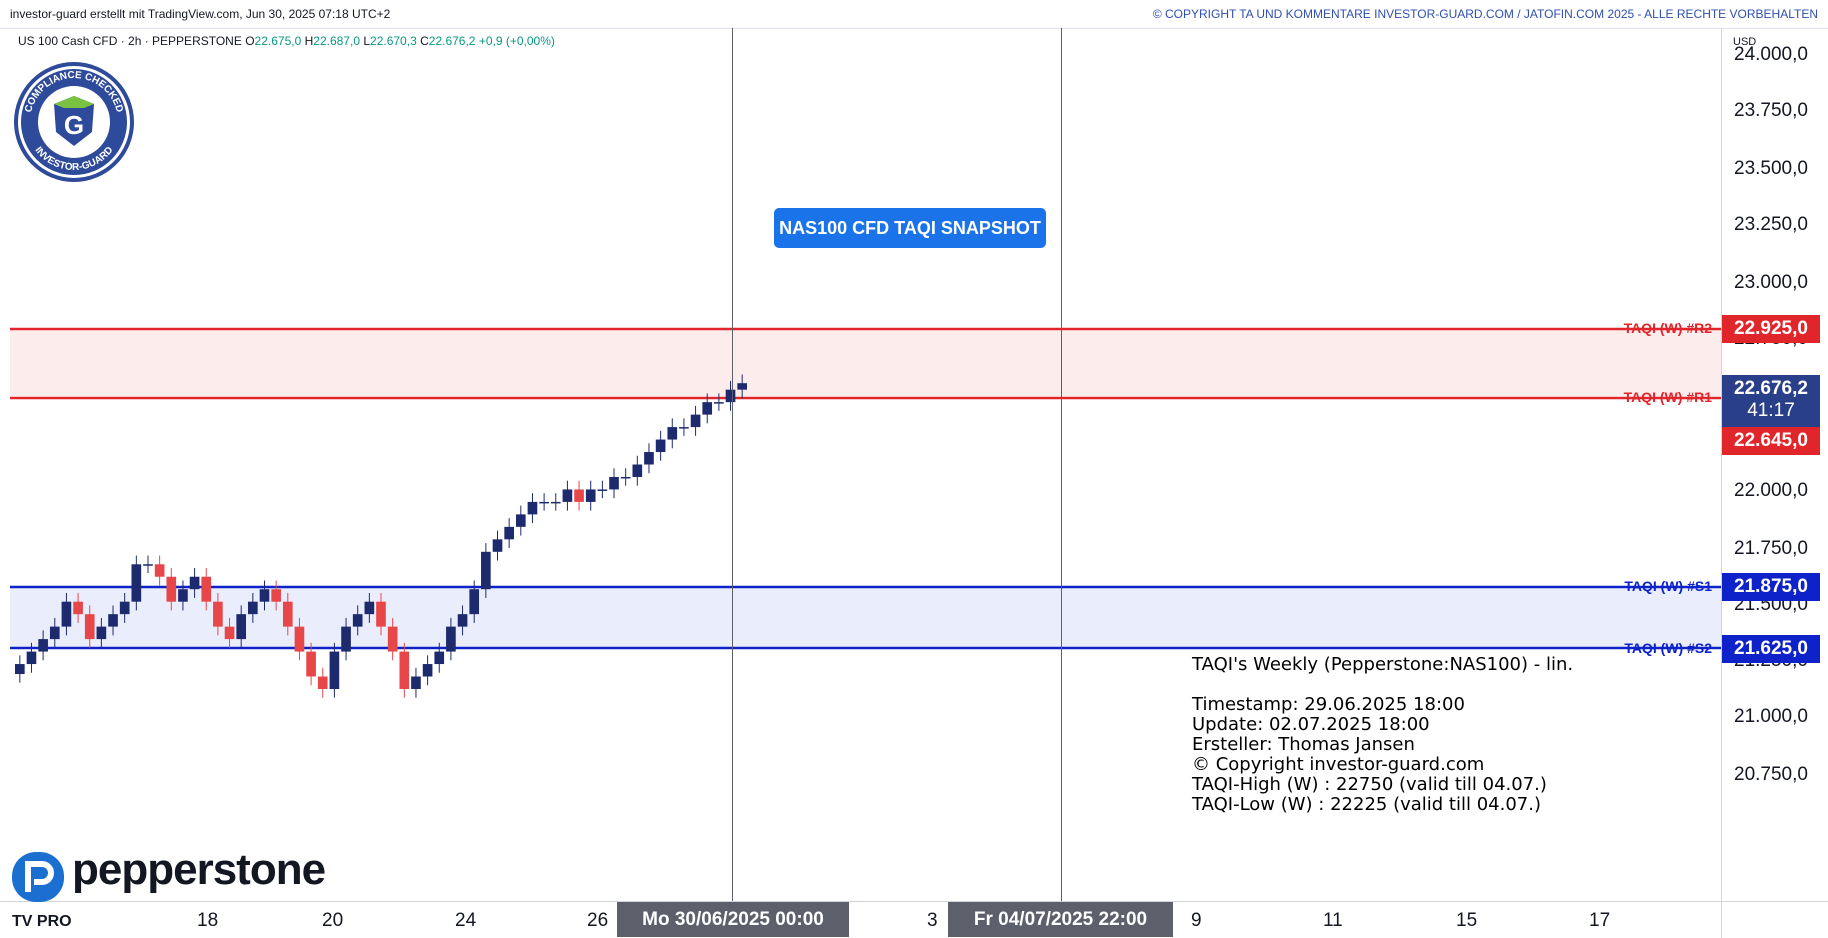 Image resolution: width=1828 pixels, height=938 pixels. Describe the element at coordinates (1774, 919) in the screenshot. I see `axis-corner` at that location.